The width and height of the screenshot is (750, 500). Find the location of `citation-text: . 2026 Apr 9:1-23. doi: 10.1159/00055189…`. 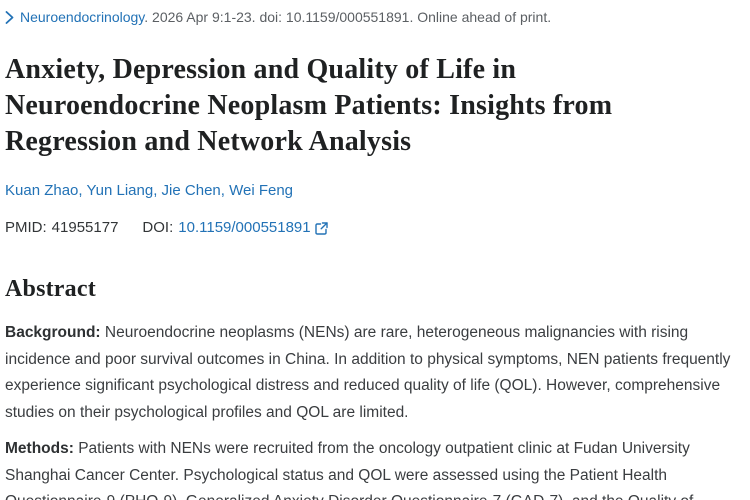

citation-text: . 2026 Apr 9:1-23. doi: 10.1159/00055189… is located at coordinates (348, 17).